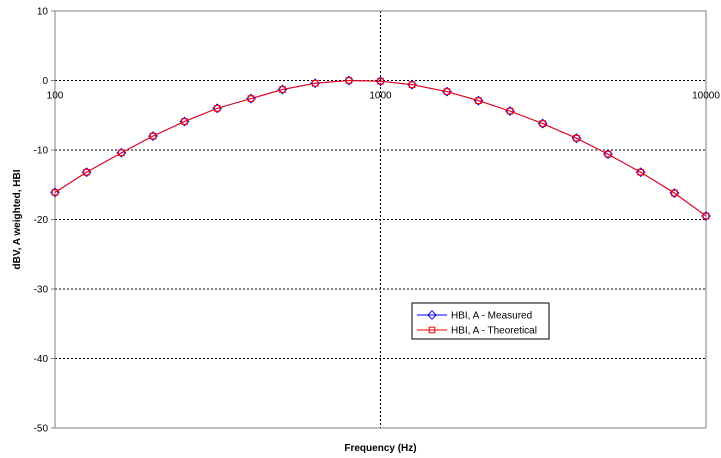  I want to click on x-tick-label: 10000, so click(706, 96).